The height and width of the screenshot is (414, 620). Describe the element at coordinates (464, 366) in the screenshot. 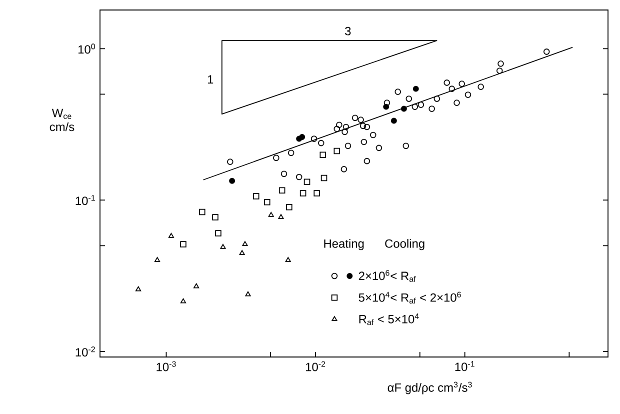

I see `x-tick-label: 10$^{-1}$` at that location.